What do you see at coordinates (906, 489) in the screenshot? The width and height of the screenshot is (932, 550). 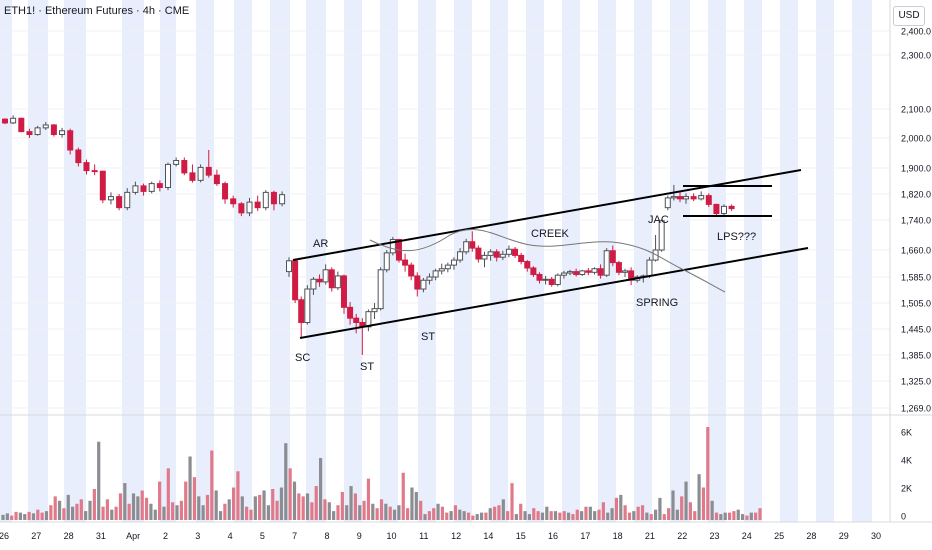 I see `volume-tick-label: 2K` at bounding box center [906, 489].